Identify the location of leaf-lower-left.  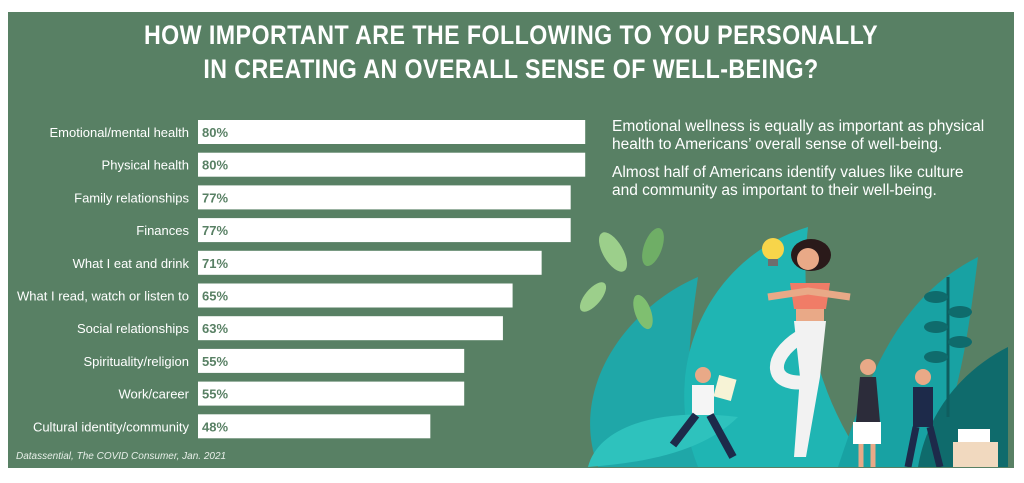
(663, 440).